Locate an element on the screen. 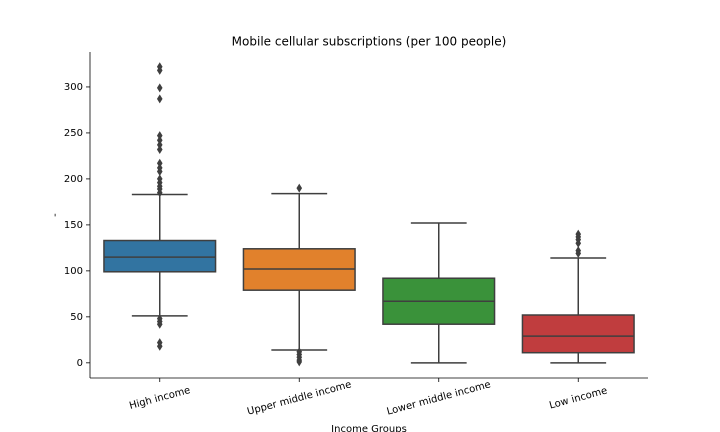 The image size is (720, 432). y-tick-label: 100 is located at coordinates (73, 271).